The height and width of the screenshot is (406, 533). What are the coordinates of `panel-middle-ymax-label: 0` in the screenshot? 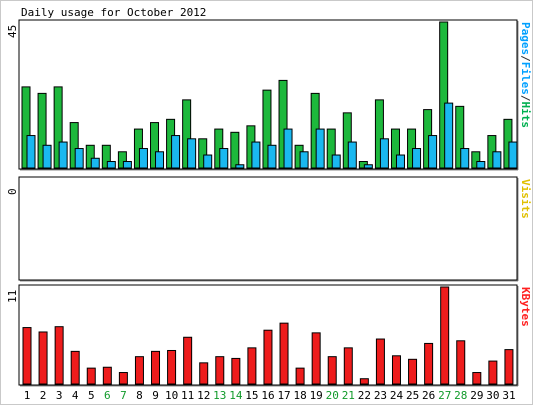 It's located at (12, 191).